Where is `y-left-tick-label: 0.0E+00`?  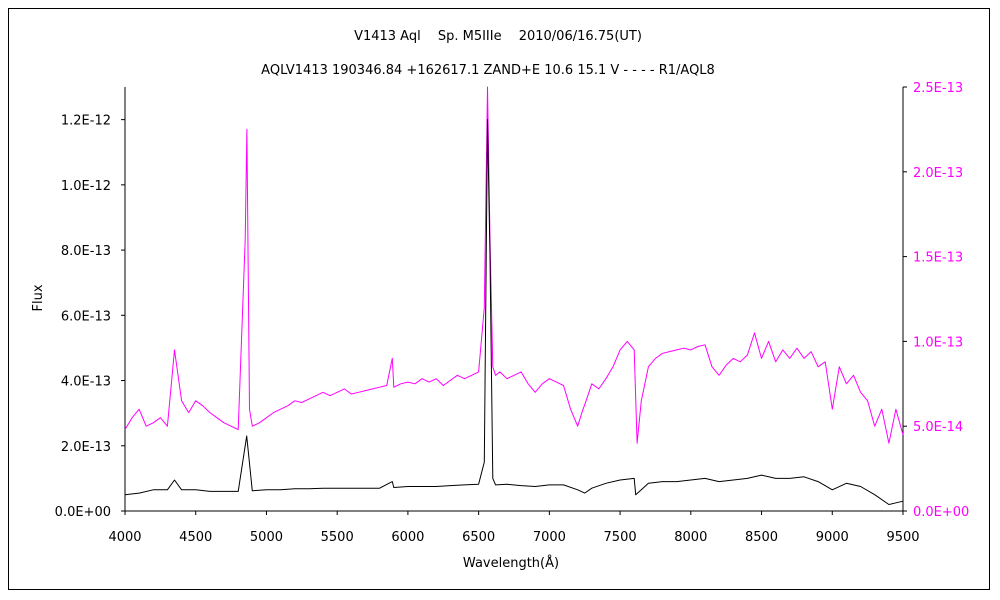 y-left-tick-label: 0.0E+00 is located at coordinates (83, 512).